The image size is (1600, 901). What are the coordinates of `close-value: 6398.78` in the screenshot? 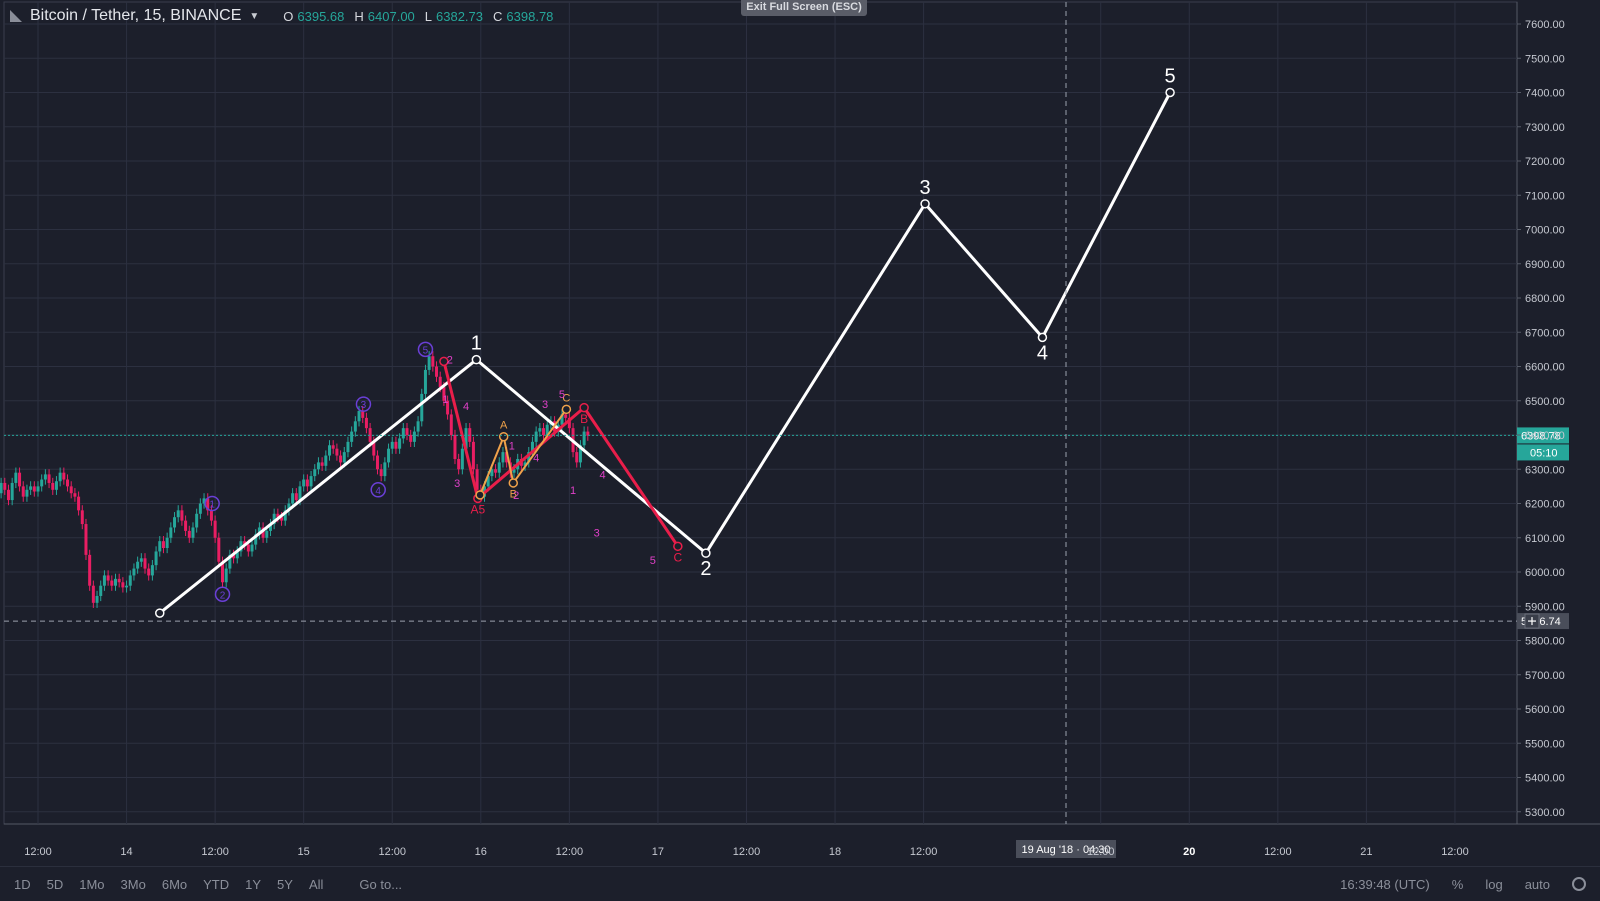 It's located at (530, 16).